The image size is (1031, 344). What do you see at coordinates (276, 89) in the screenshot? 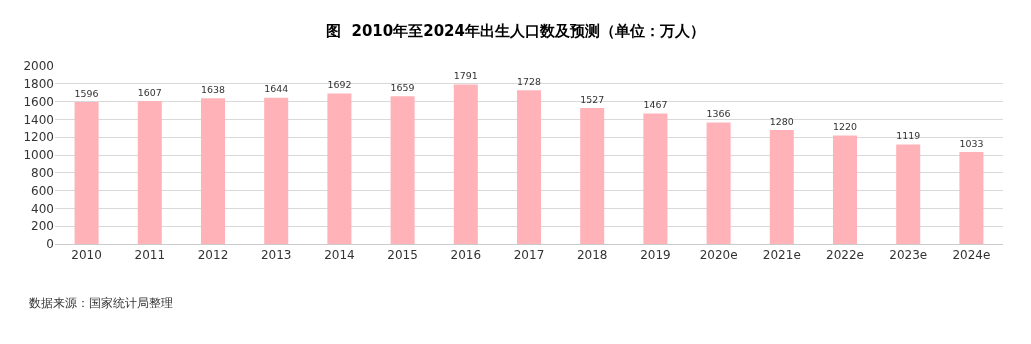
I see `data-label: 1644` at bounding box center [276, 89].